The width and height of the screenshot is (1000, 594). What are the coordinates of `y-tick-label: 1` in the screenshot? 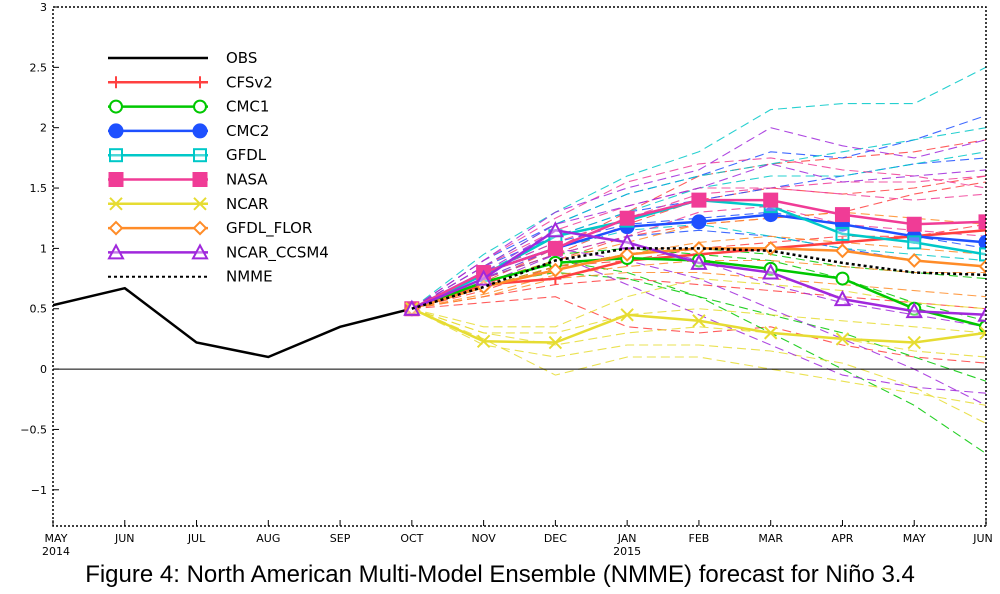 It's located at (43, 248).